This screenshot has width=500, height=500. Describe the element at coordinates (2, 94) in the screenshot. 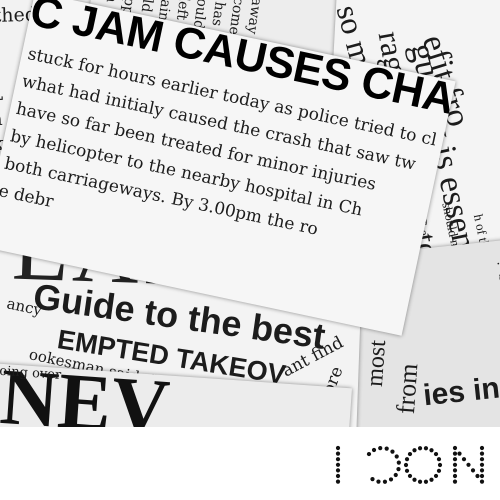

I see `left-line: L` at that location.